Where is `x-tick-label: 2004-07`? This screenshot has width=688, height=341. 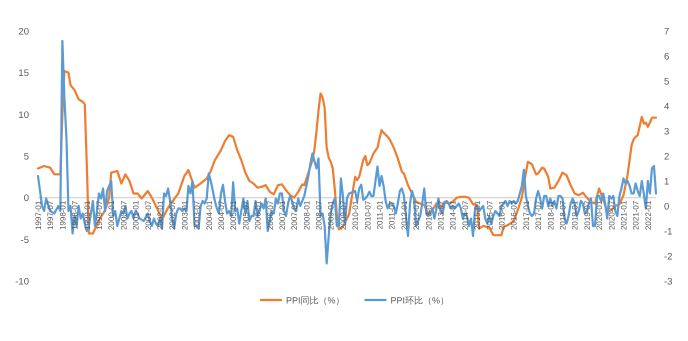 x-tick-label: 2004-07 is located at coordinates (221, 215).